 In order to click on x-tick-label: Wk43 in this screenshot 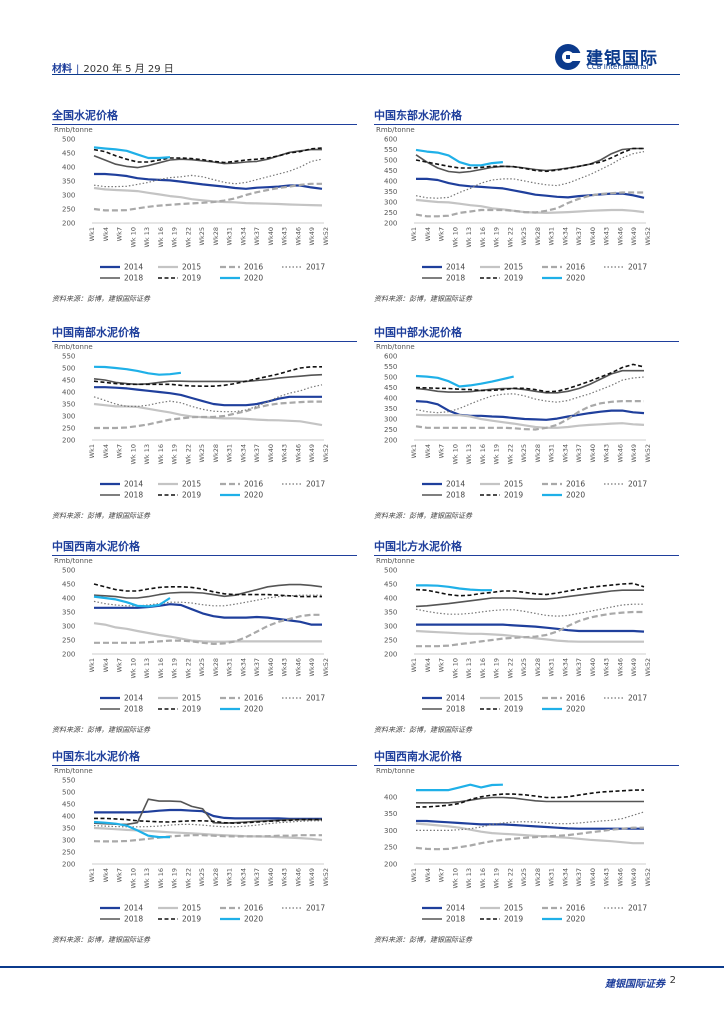, I will do `click(607, 667)`.